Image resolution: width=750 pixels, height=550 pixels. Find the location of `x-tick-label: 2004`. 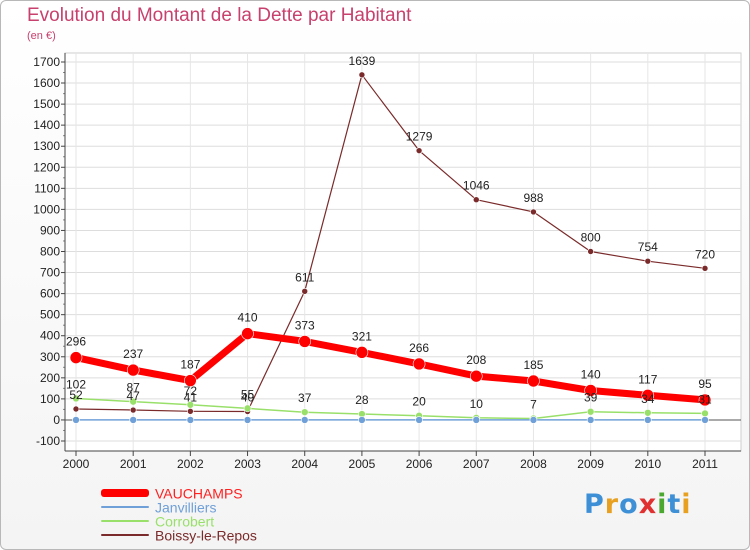

x-tick-label: 2004 is located at coordinates (304, 464).